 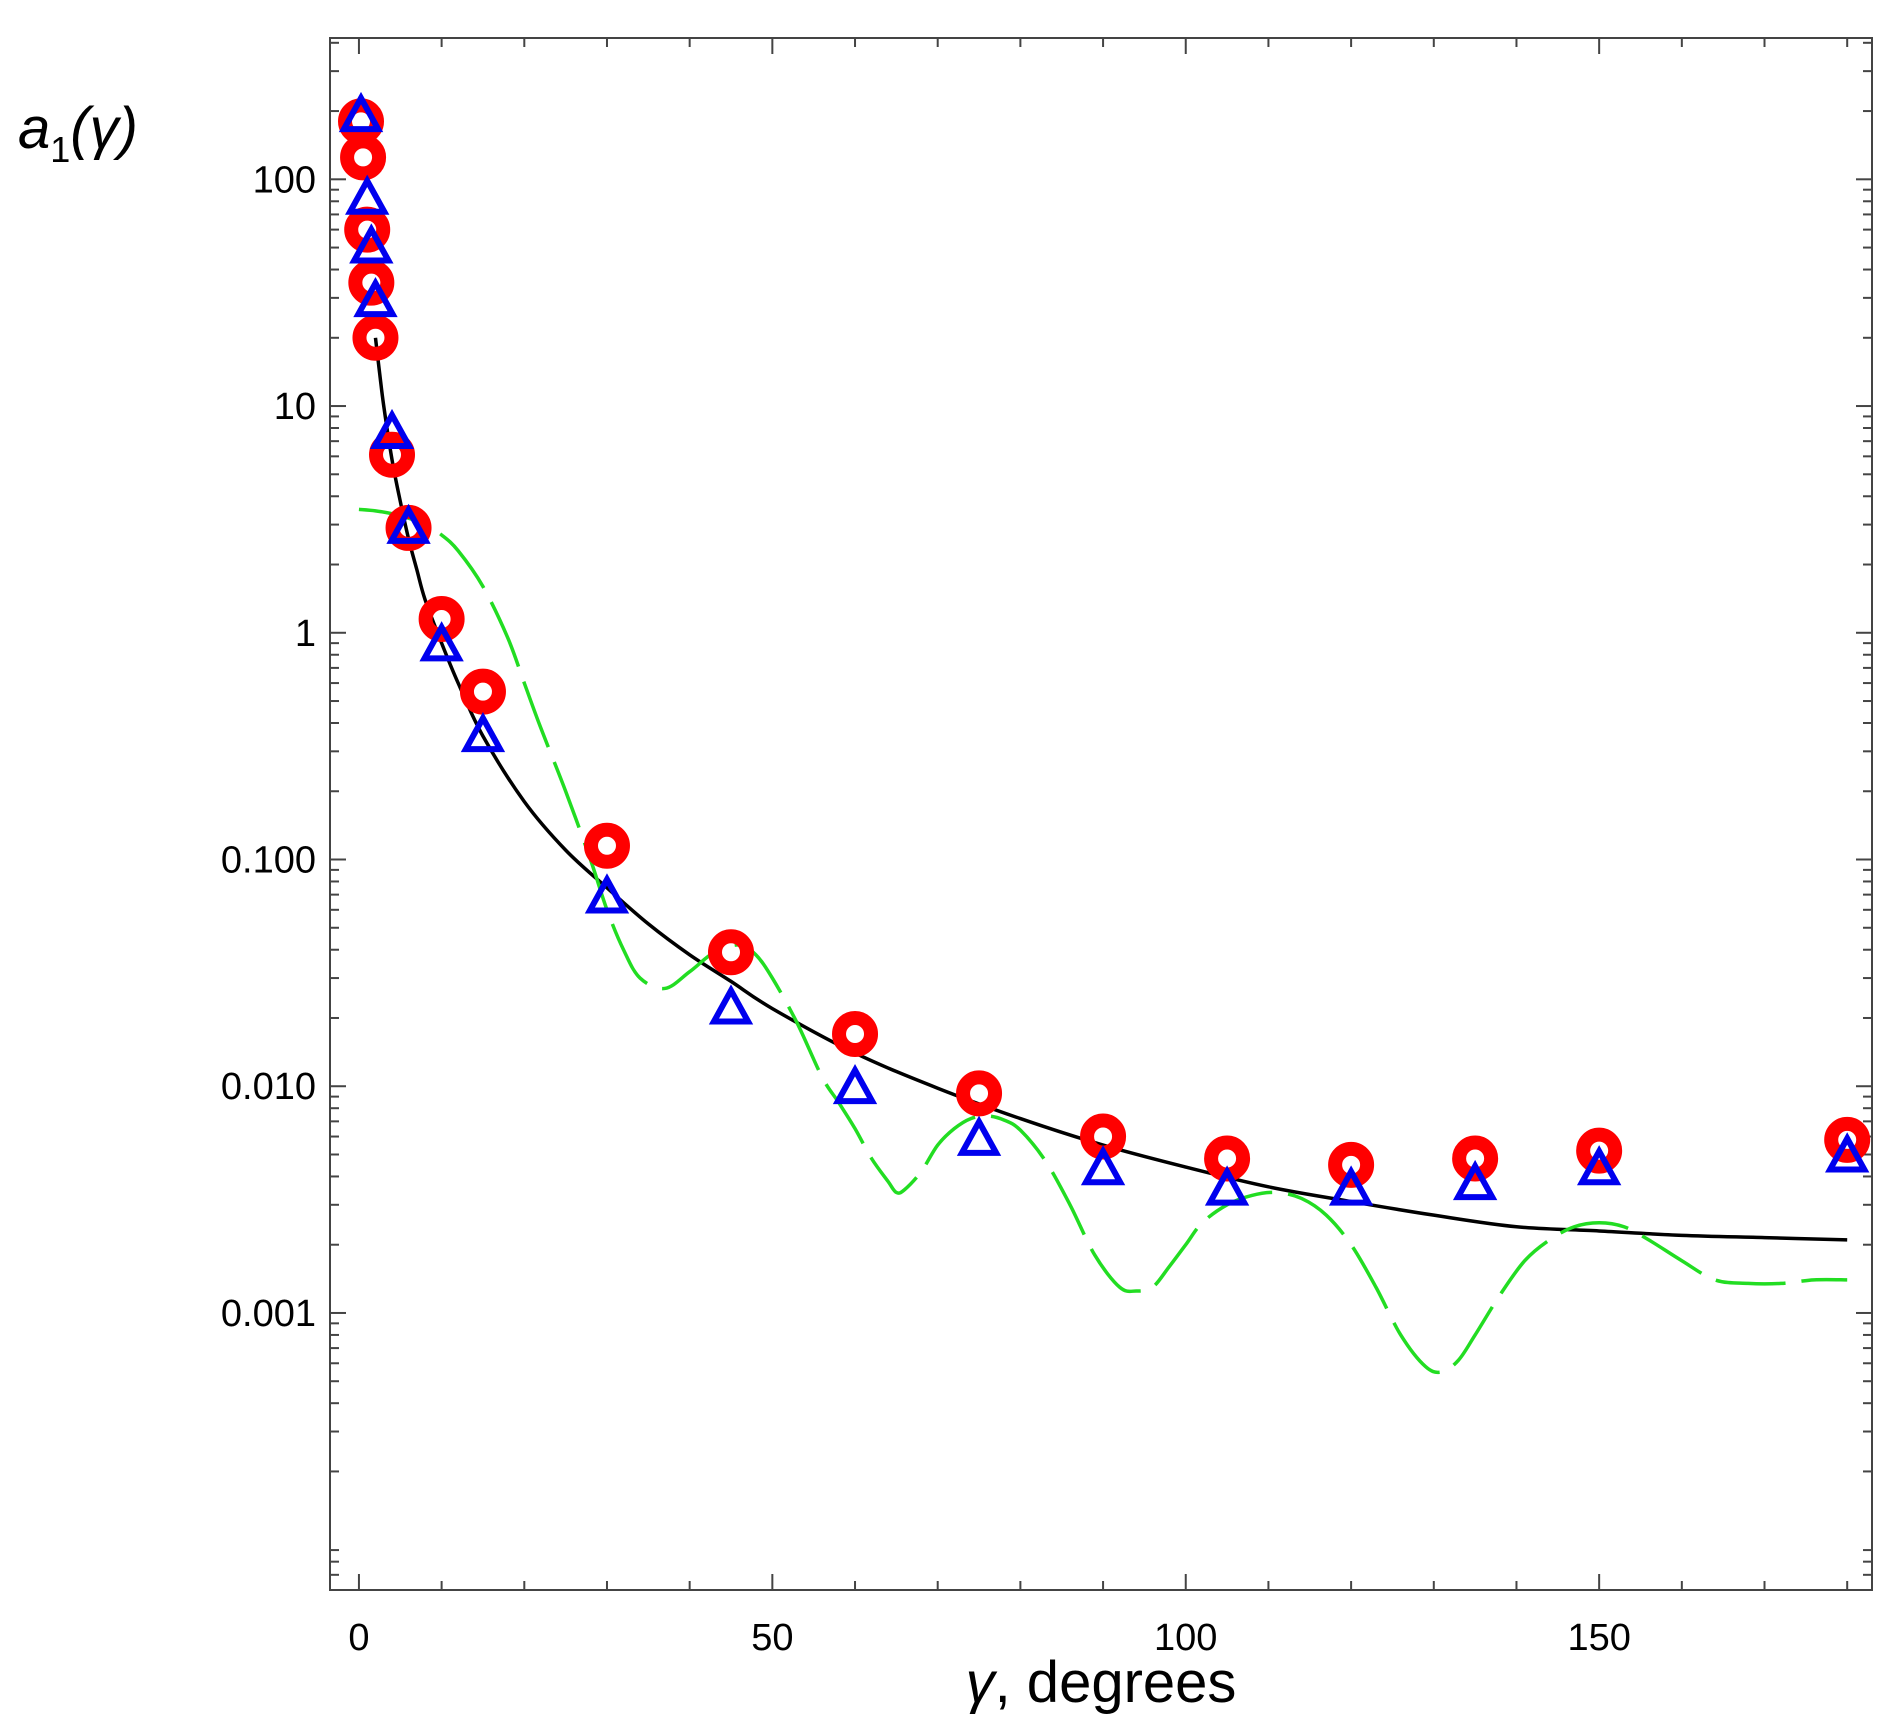 What do you see at coordinates (34, 128) in the screenshot?
I see `y-axis-label-base: a` at bounding box center [34, 128].